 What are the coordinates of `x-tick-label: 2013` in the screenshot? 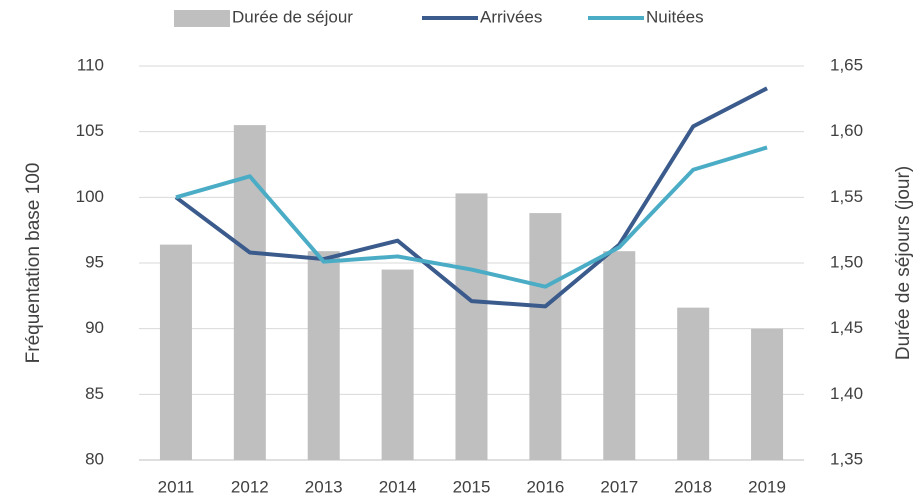 It's located at (324, 486).